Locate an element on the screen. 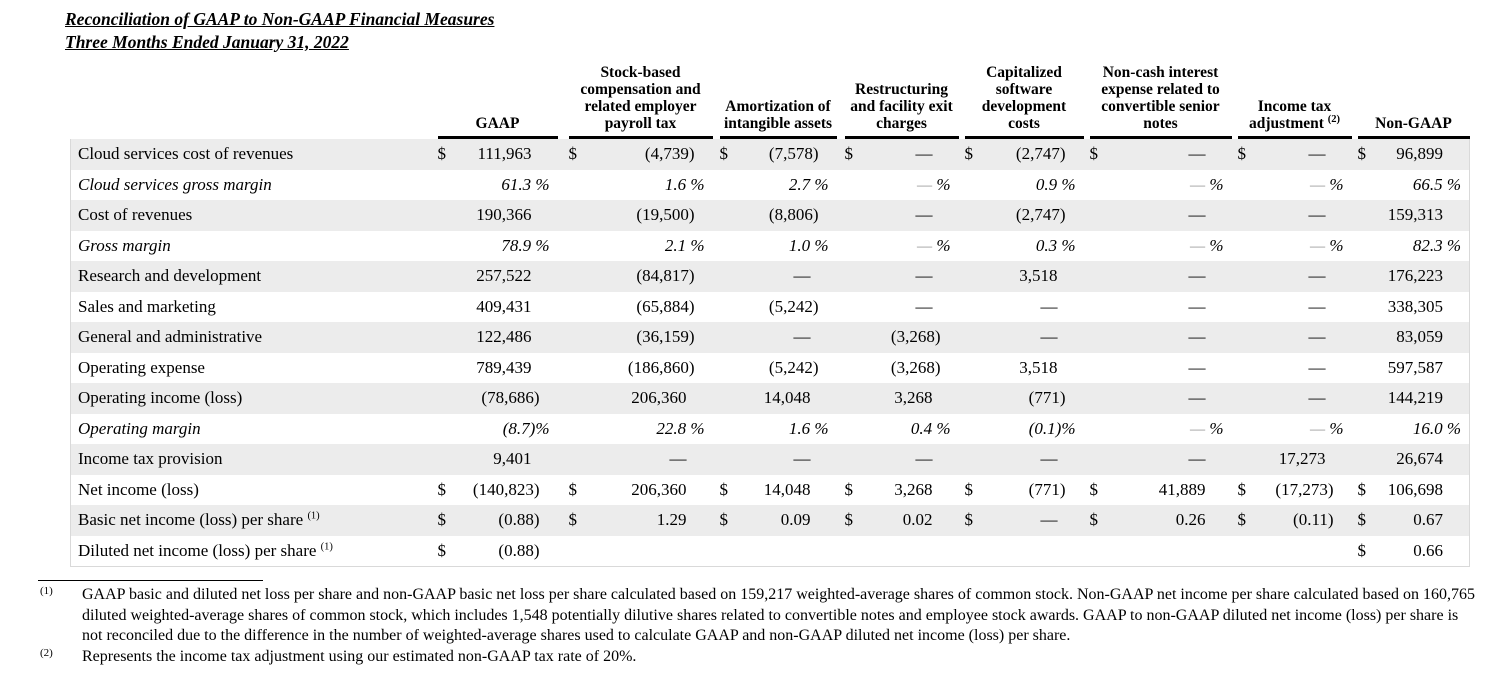 This screenshot has height=678, width=1500. table-cell: 83,059 is located at coordinates (1411, 337).